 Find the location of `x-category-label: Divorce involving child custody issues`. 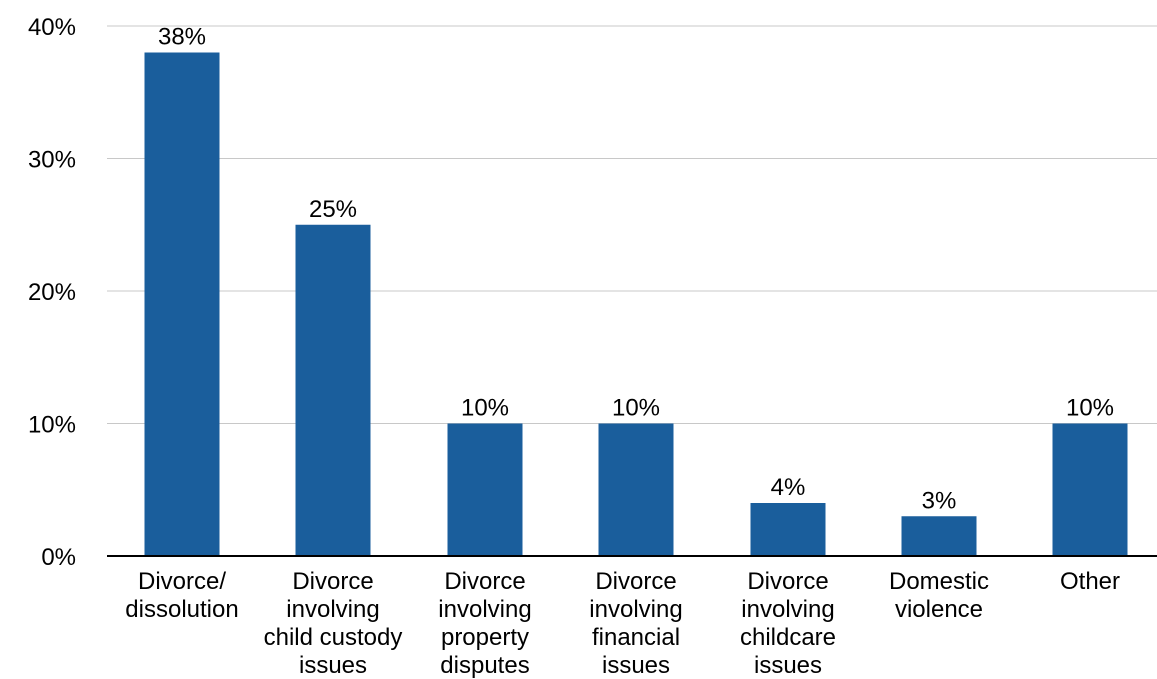

x-category-label: Divorce involving child custody issues is located at coordinates (333, 623).